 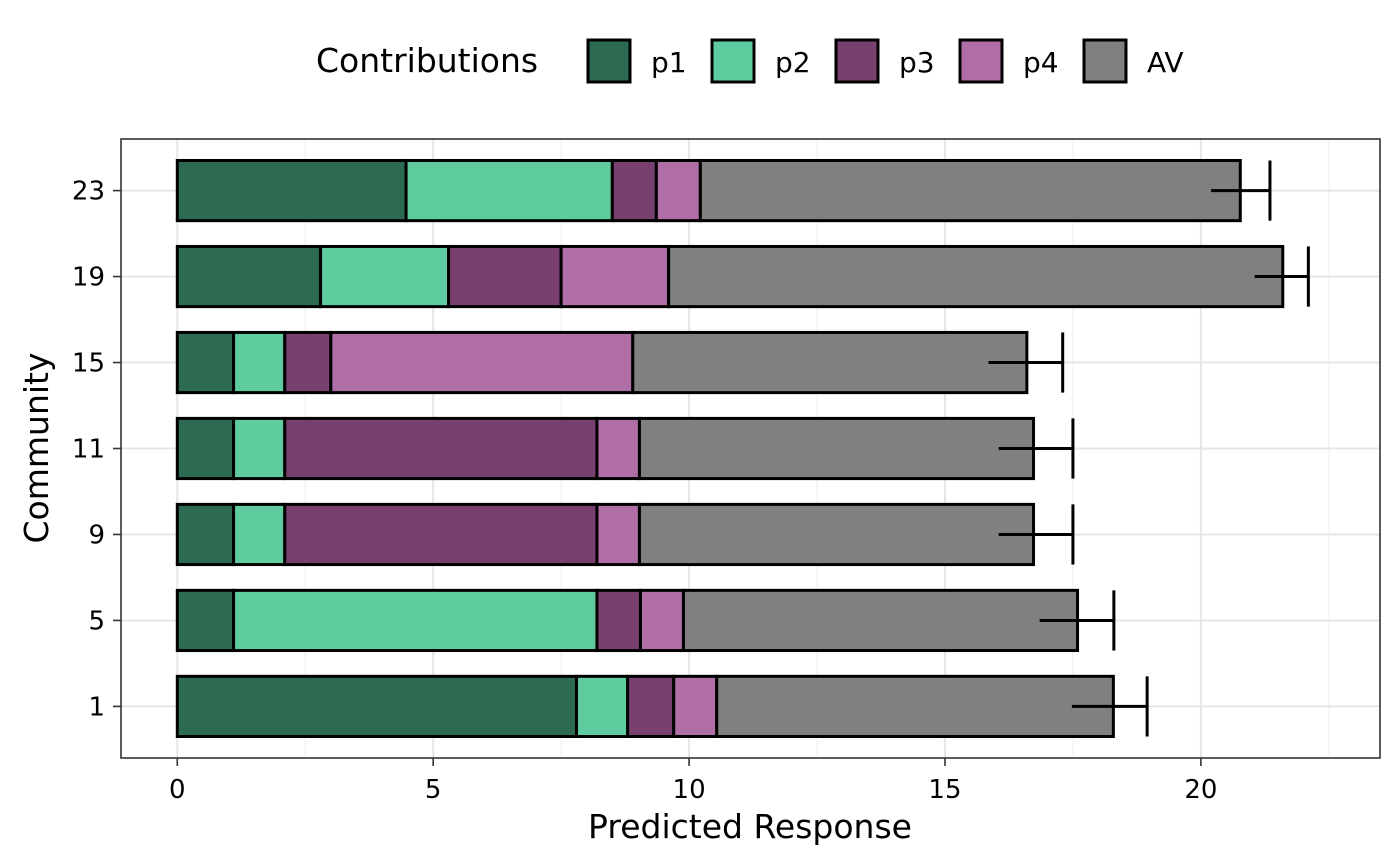 I want to click on legend-label-p3: p3, so click(x=917, y=62).